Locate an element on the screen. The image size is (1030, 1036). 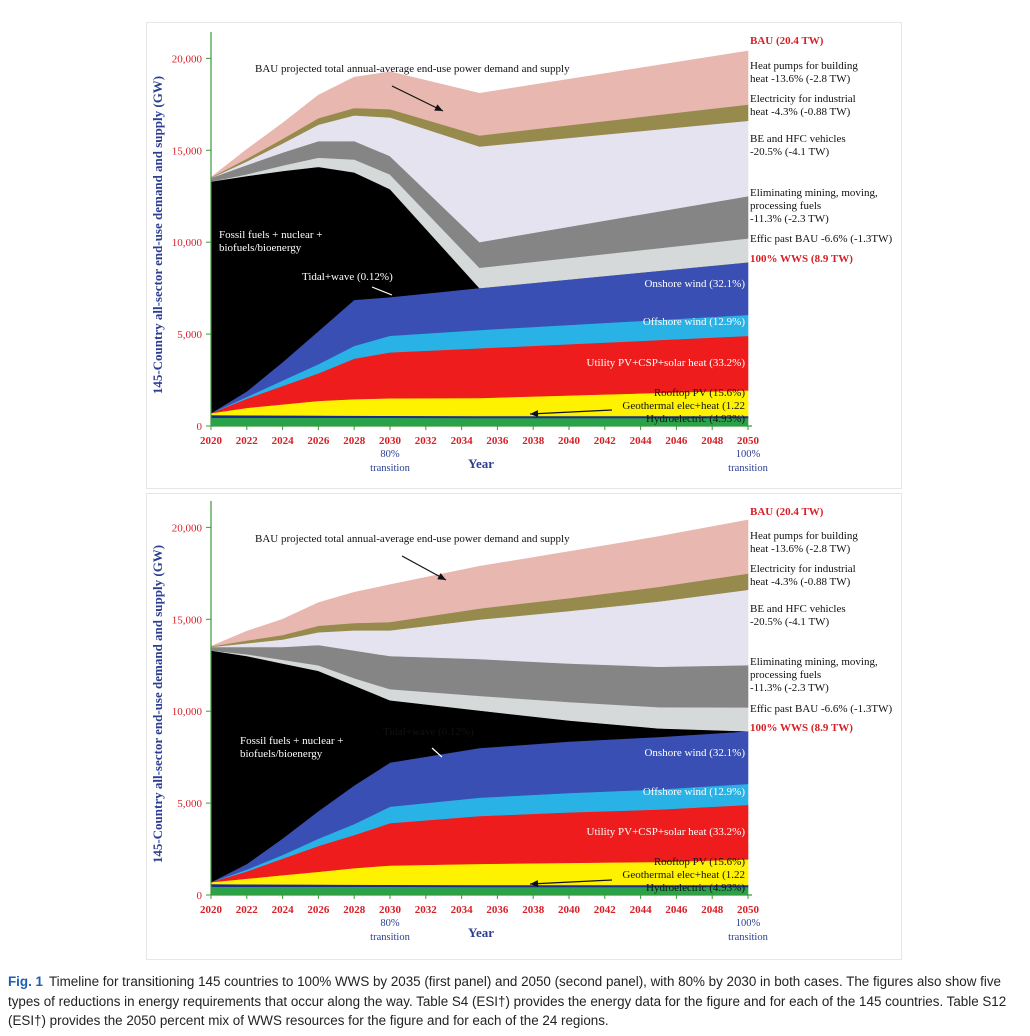
label-hydro: Hydroelectric (4.93%) is located at coordinates (695, 888).